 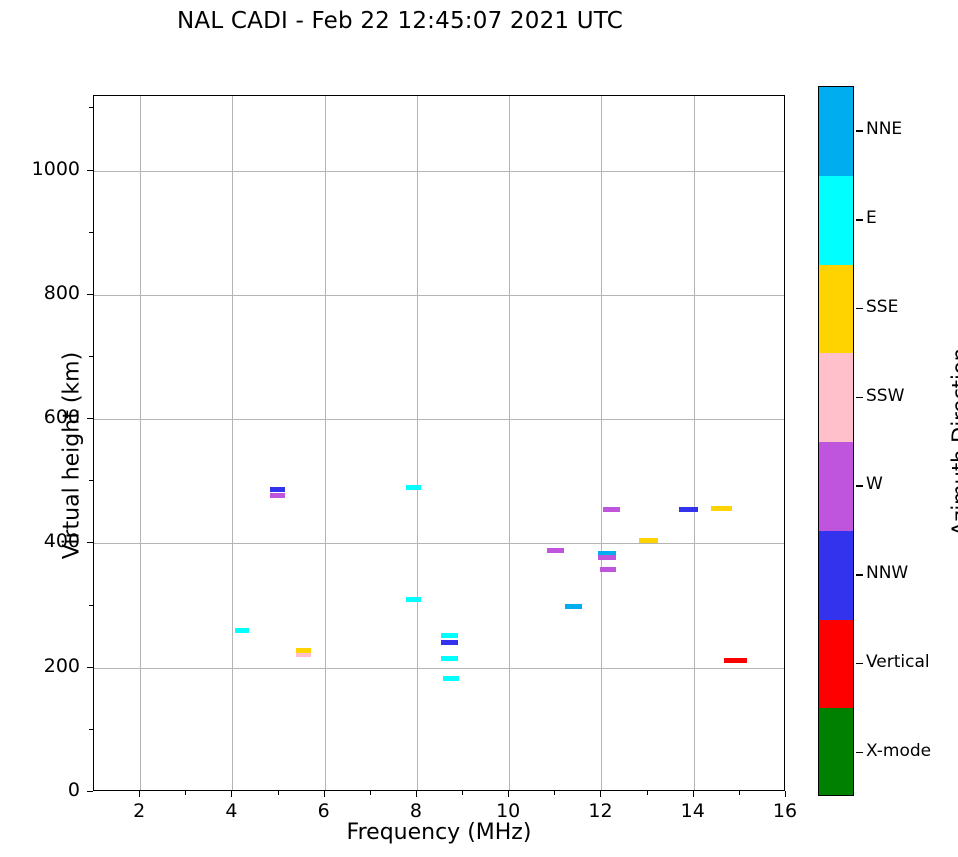 I want to click on colorbar-segment-vertical, so click(x=836, y=664).